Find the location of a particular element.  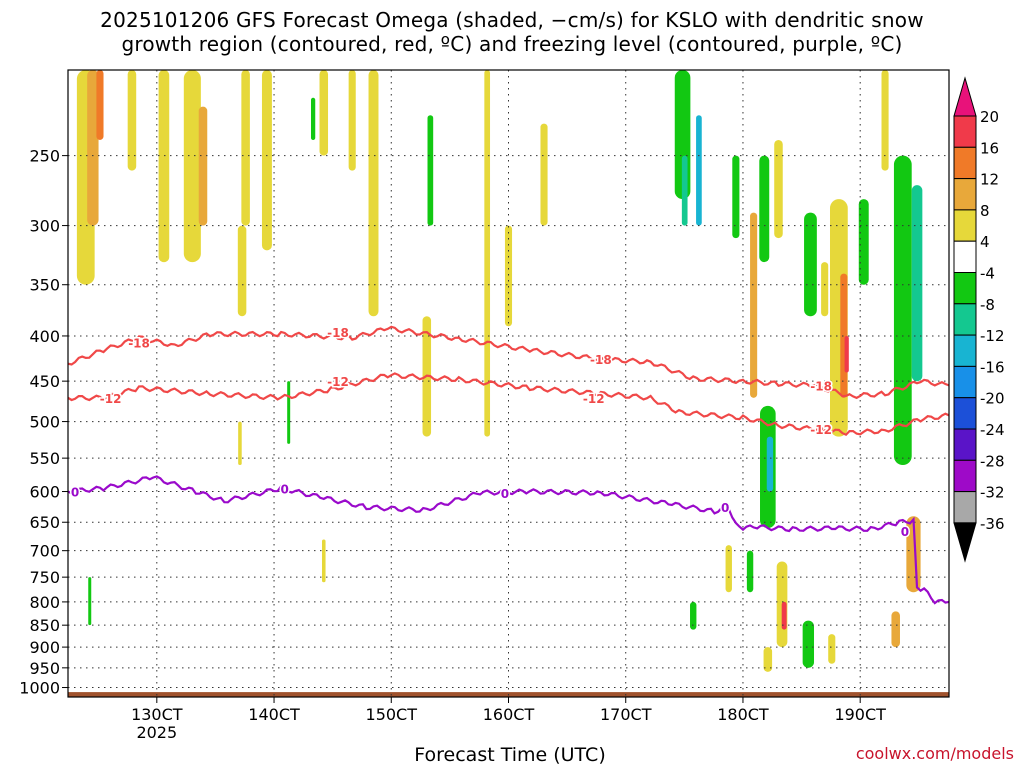

contour-label-7: -12 is located at coordinates (821, 430).